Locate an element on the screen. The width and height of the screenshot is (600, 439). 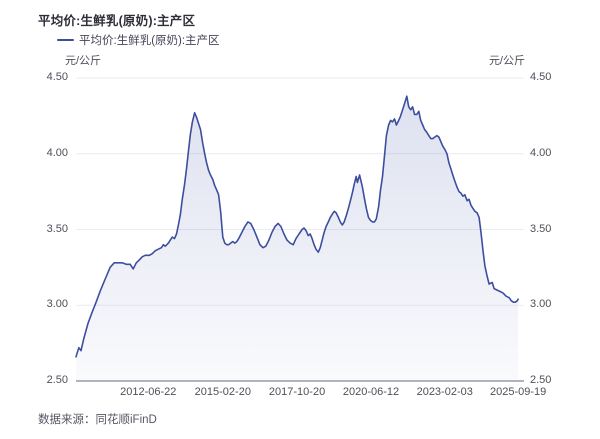
y-tick-label-left: 3.00 is located at coordinates (57, 304).